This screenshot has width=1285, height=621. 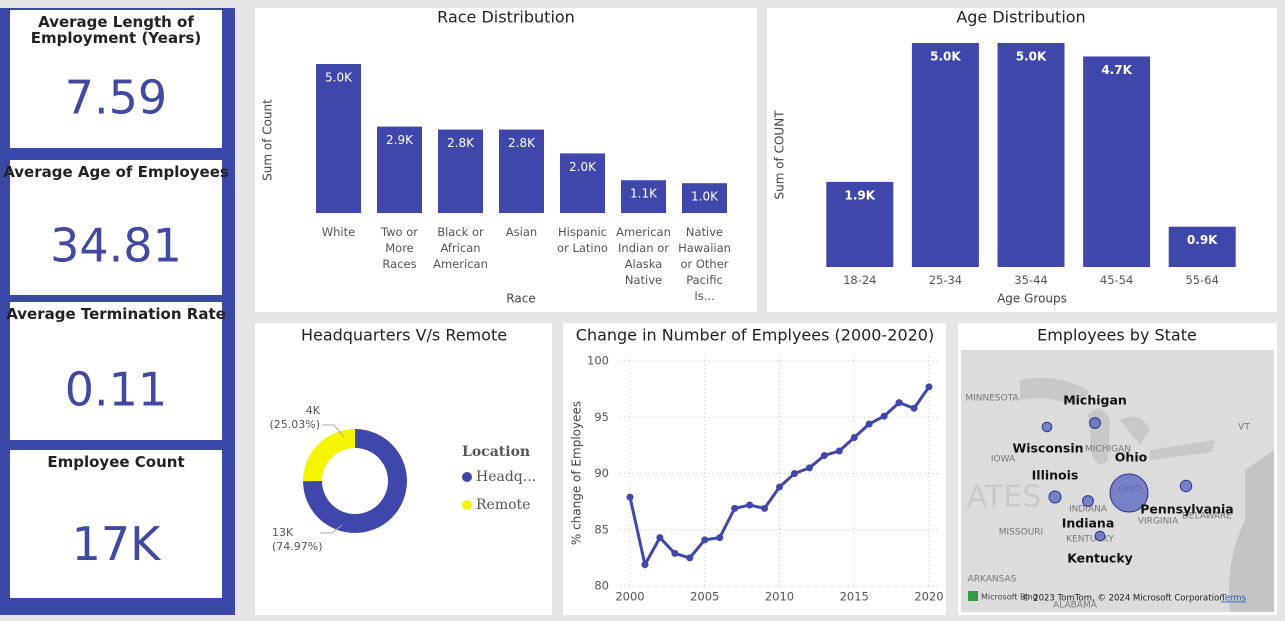 What do you see at coordinates (779, 597) in the screenshot?
I see `x-tick-label: 2010` at bounding box center [779, 597].